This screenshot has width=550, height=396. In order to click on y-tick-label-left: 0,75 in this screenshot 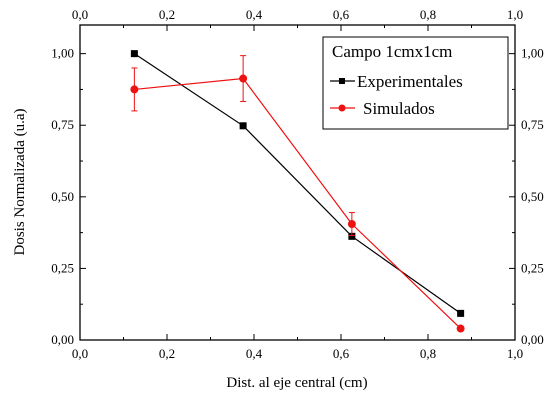, I will do `click(62, 124)`.